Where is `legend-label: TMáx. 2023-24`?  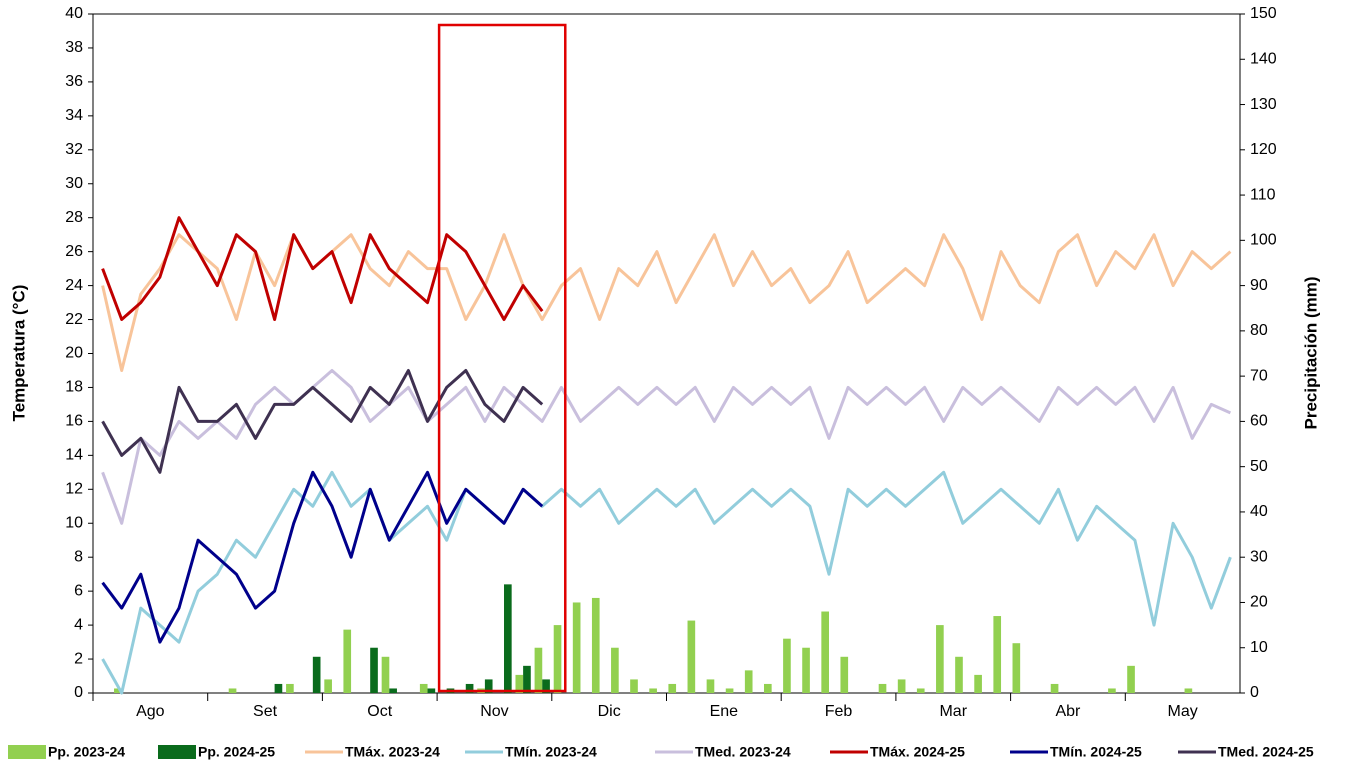 legend-label: TMáx. 2023-24 is located at coordinates (392, 752).